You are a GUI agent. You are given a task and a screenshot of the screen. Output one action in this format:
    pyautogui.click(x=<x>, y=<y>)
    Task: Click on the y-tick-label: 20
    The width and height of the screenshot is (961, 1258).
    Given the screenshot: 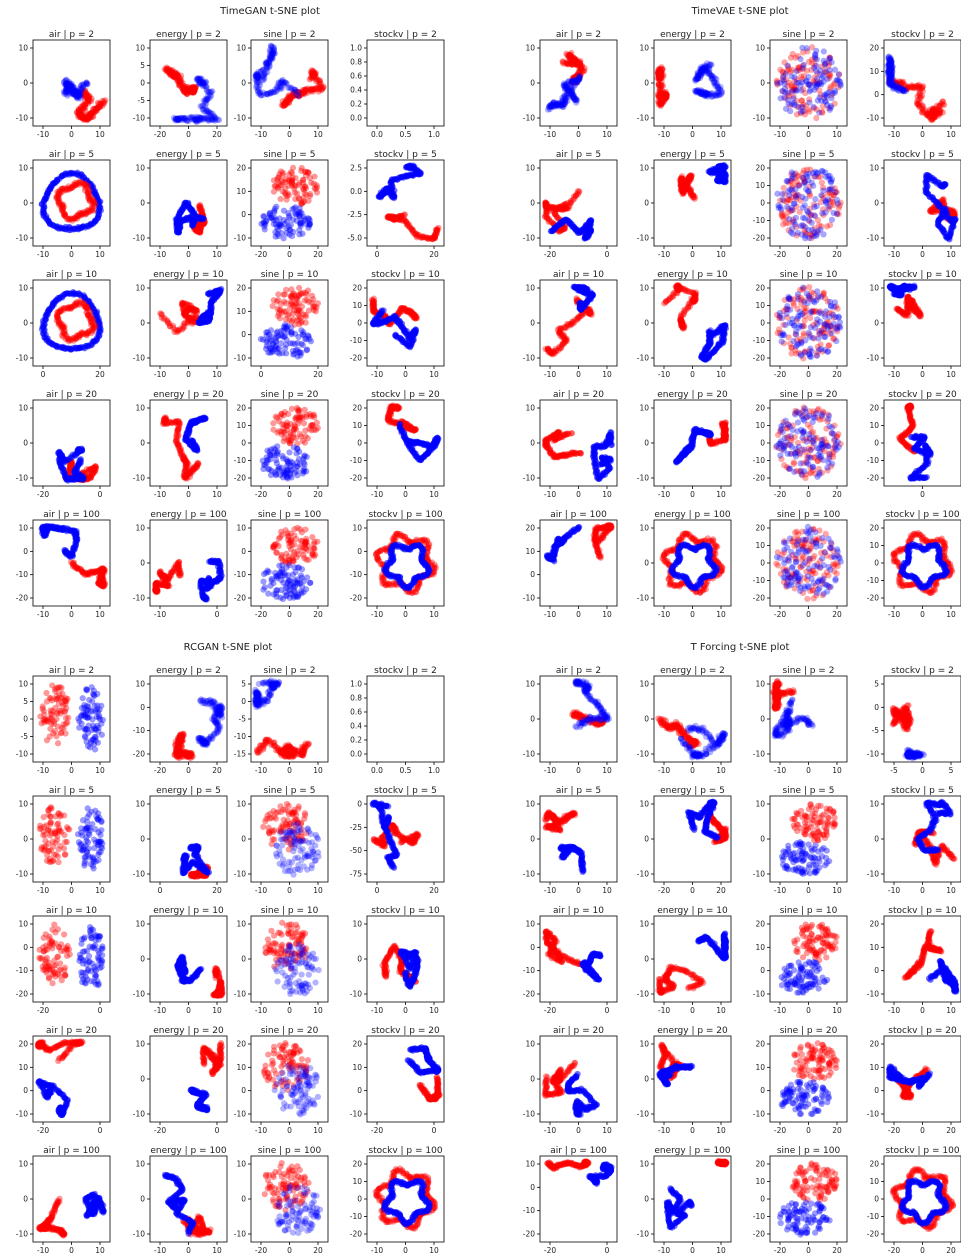 What is the action you would take?
    pyautogui.click(x=241, y=288)
    